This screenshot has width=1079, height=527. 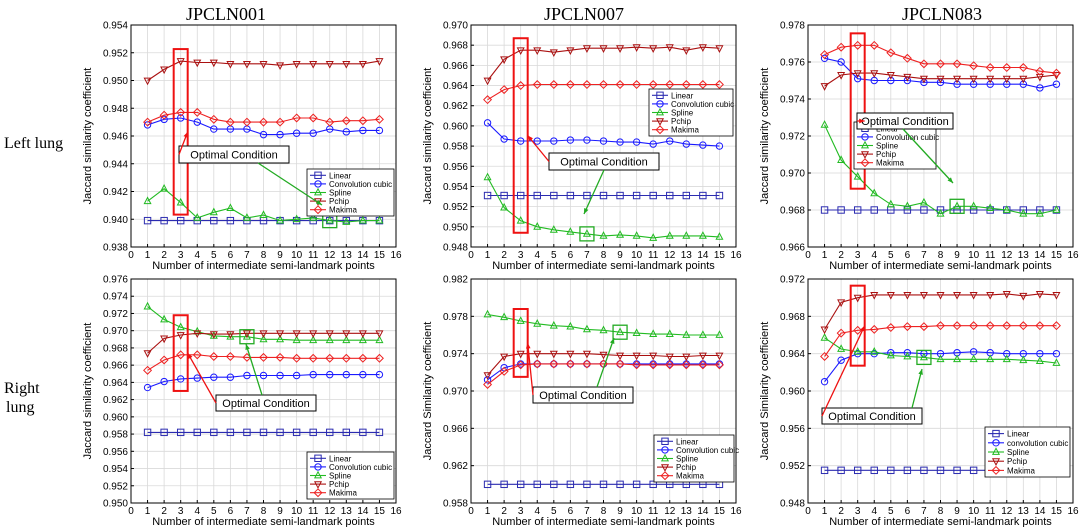 What do you see at coordinates (686, 467) in the screenshot?
I see `legend-entry: Pchip` at bounding box center [686, 467].